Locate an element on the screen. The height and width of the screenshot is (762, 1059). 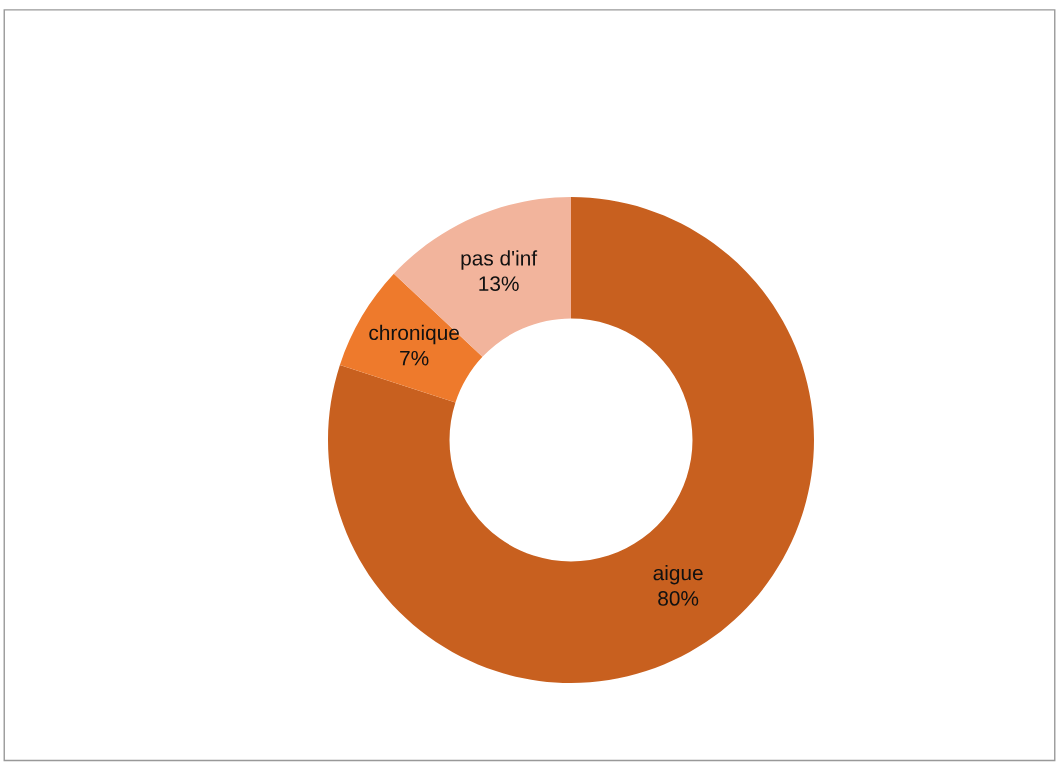
slice-label: chronique is located at coordinates (414, 334).